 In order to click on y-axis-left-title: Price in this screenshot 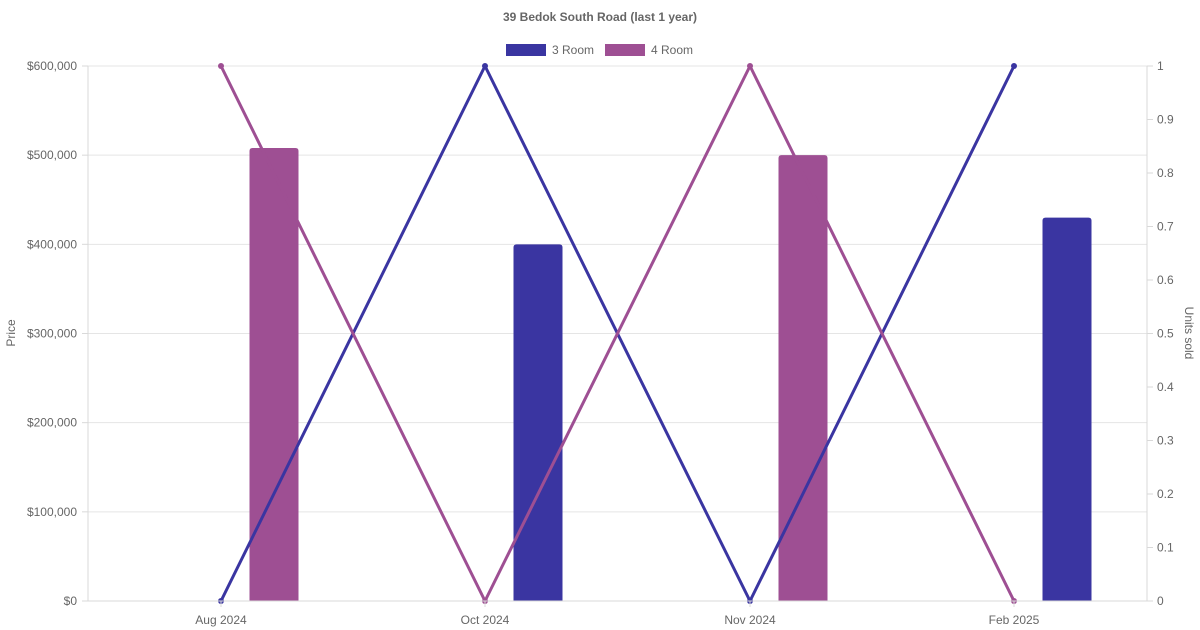, I will do `click(11, 333)`.